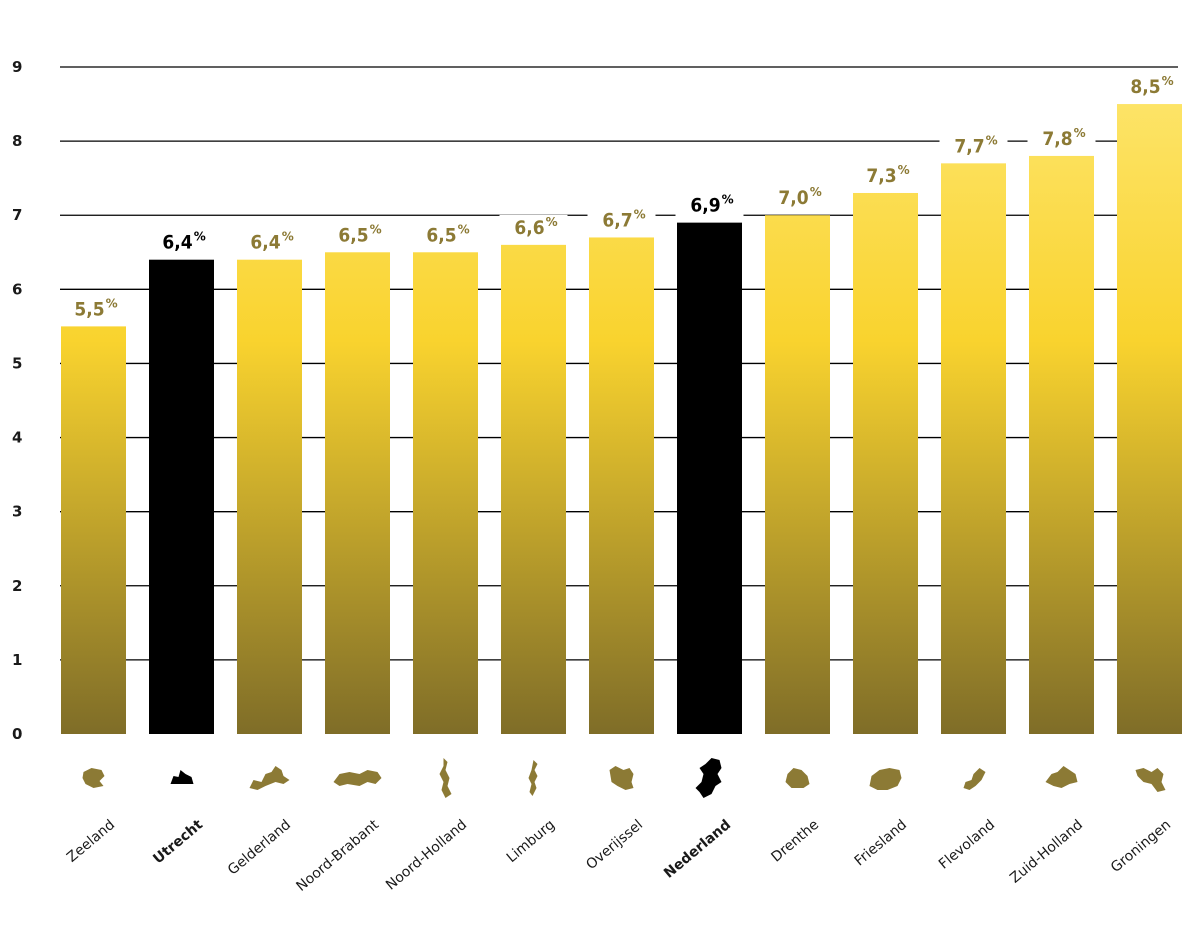 This screenshot has width=1190, height=937. What do you see at coordinates (182, 777) in the screenshot?
I see `map-icon-utrecht` at bounding box center [182, 777].